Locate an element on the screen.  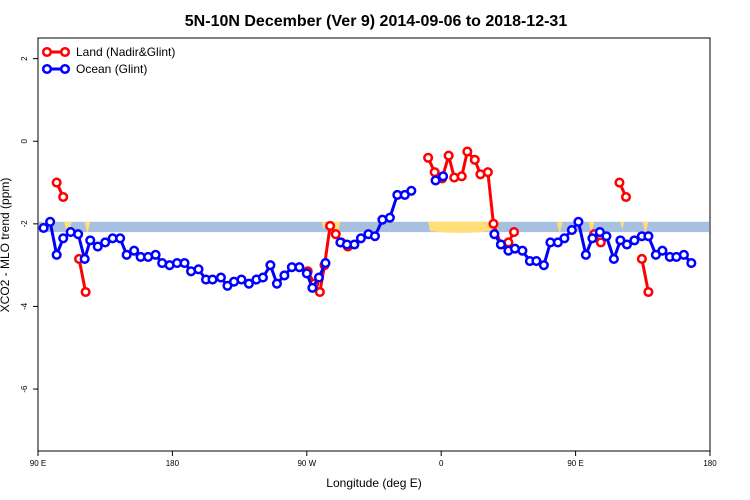
y-axis-label: XCO2 - MLO trend (ppm) is located at coordinates (6, 245).